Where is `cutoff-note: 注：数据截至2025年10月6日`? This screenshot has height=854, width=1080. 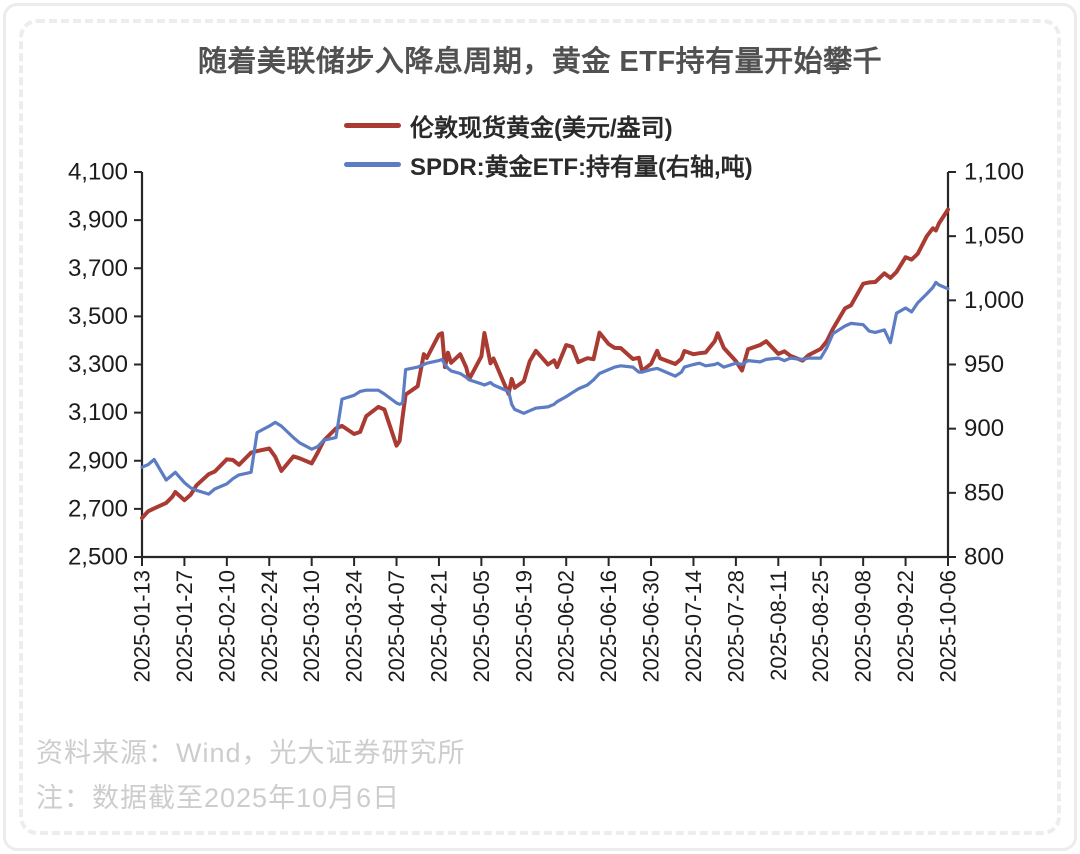 cutoff-note: 注：数据截至2025年10月6日 is located at coordinates (218, 798).